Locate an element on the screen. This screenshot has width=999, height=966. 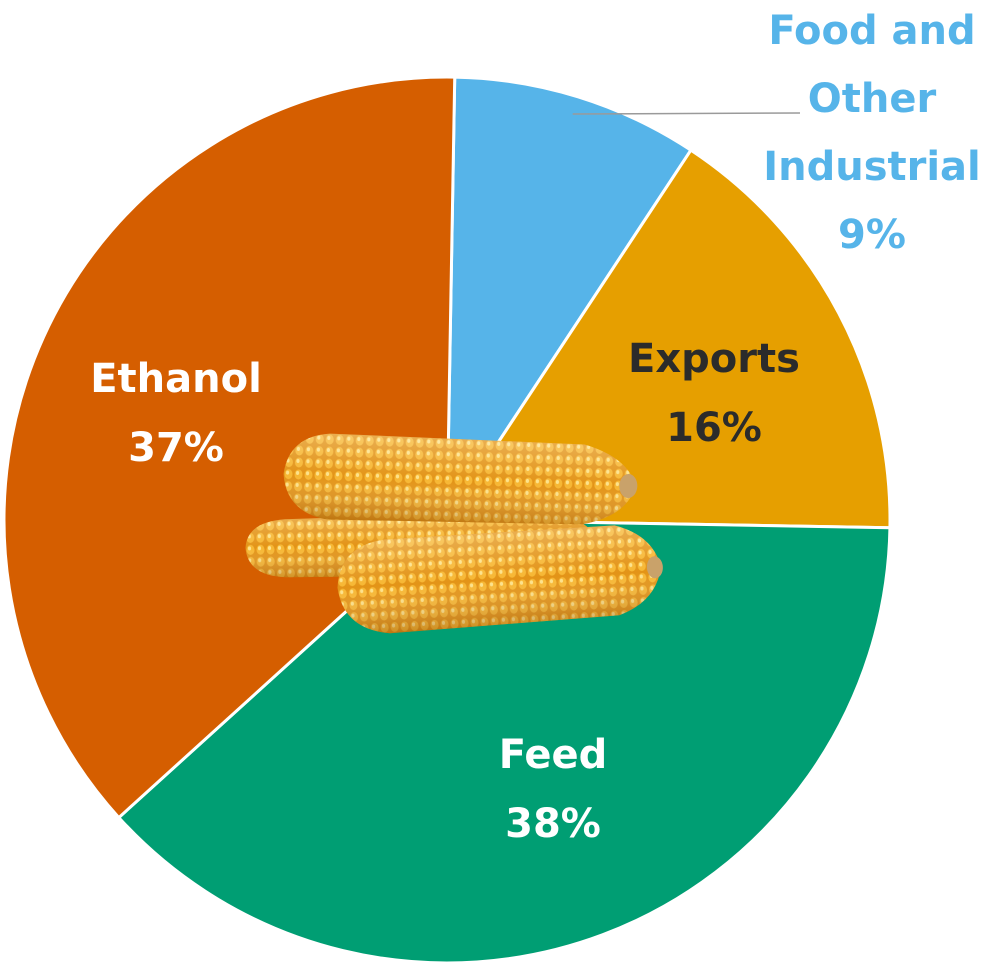
leader-line-food-and-other-industrial is located at coordinates (686, 113).